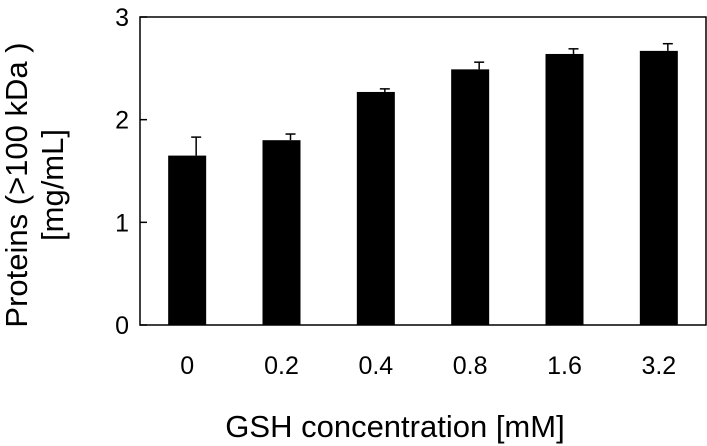  What do you see at coordinates (658, 187) in the screenshot?
I see `bar-3.2` at bounding box center [658, 187].